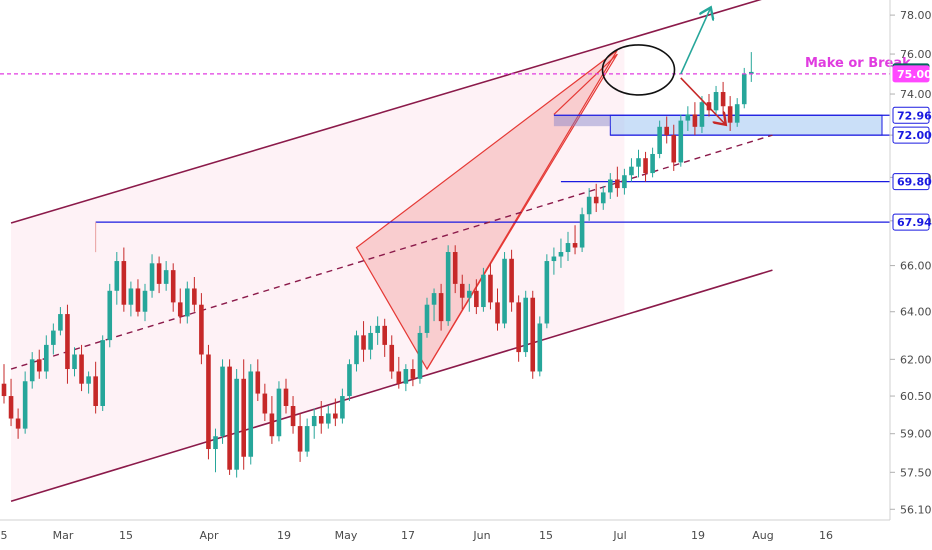 The image size is (932, 550). I want to click on price-tick-label: 74.00, so click(916, 94).